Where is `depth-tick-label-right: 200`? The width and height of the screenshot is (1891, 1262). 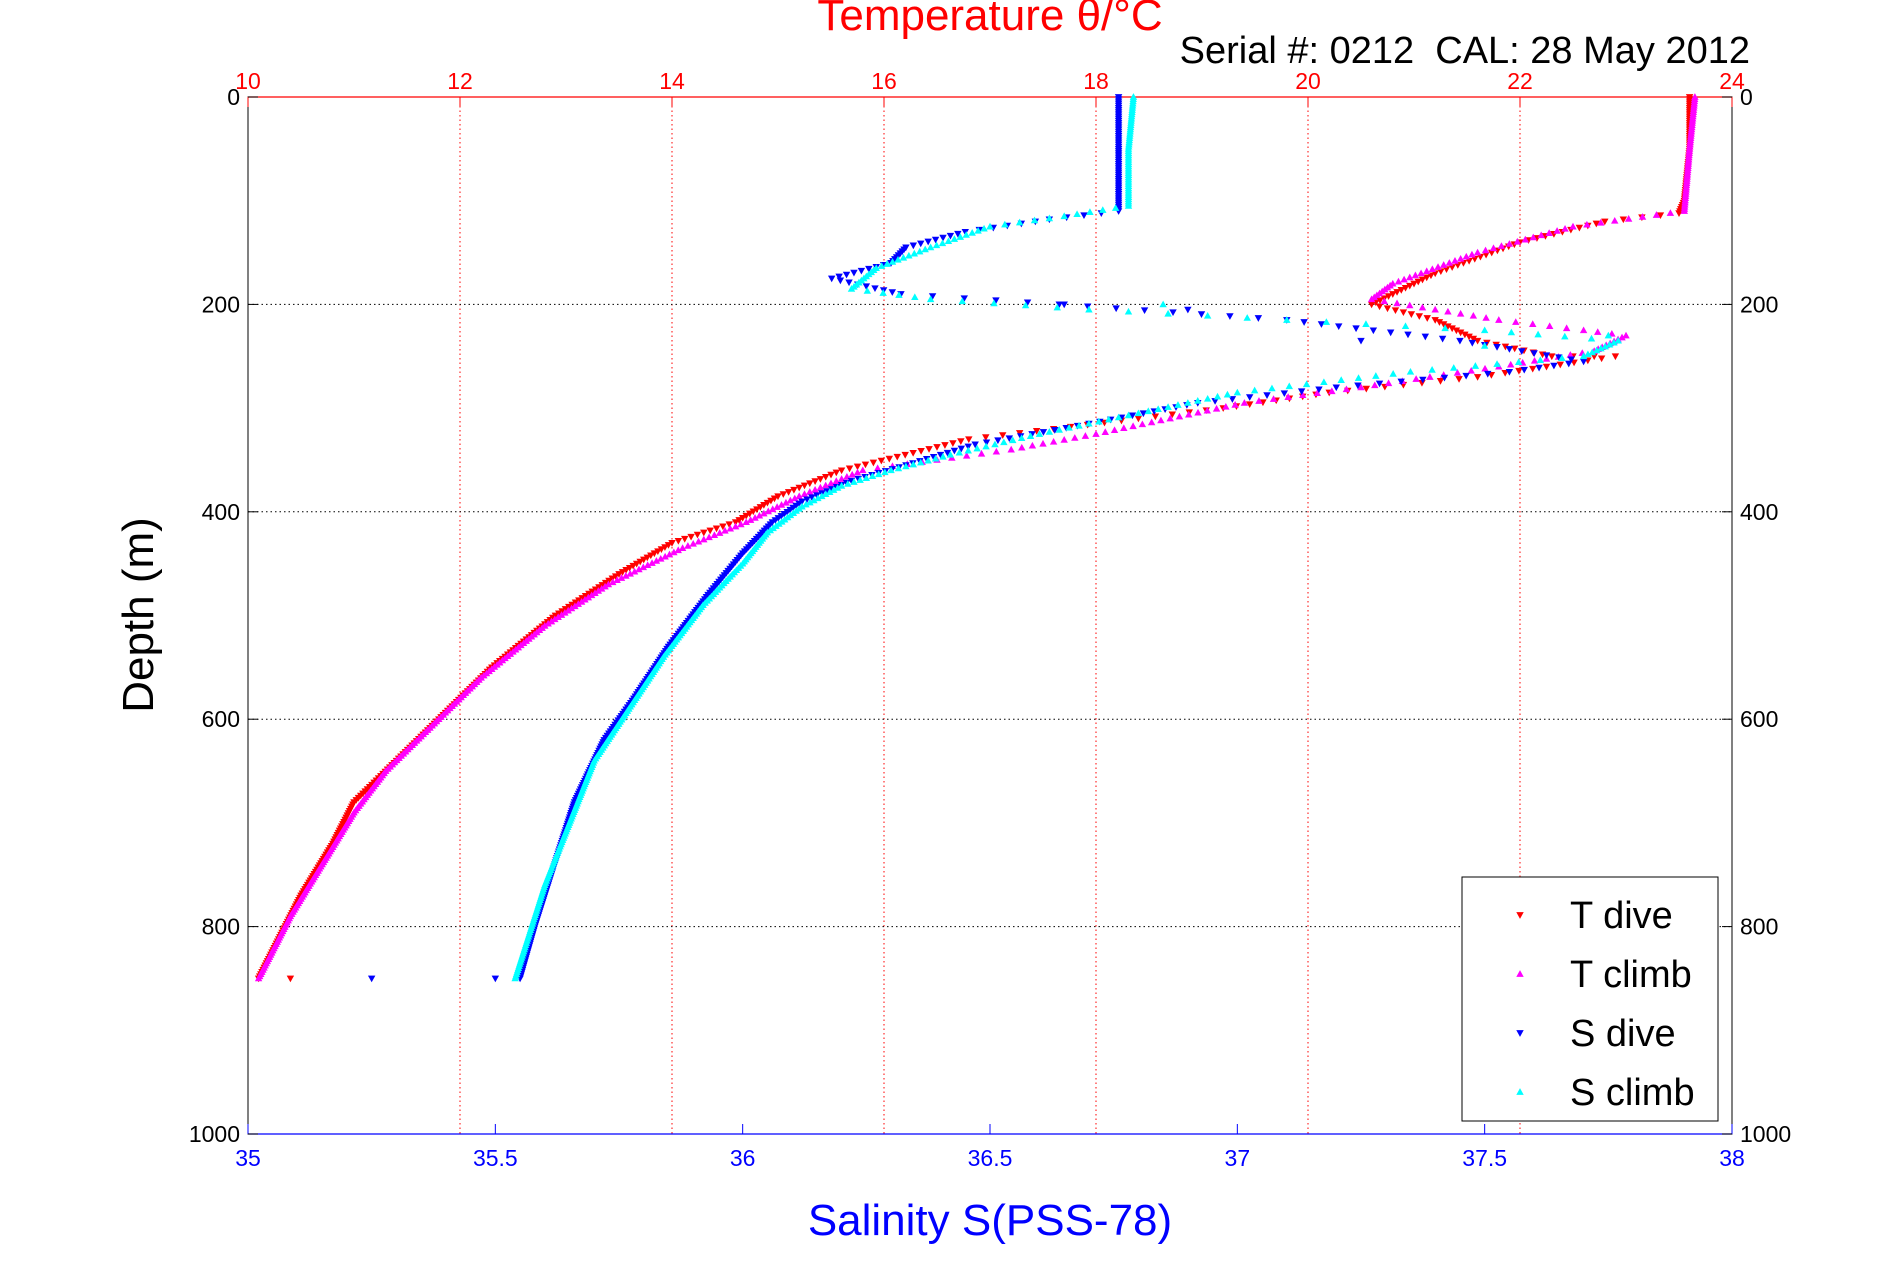 depth-tick-label-right: 200 is located at coordinates (1759, 304).